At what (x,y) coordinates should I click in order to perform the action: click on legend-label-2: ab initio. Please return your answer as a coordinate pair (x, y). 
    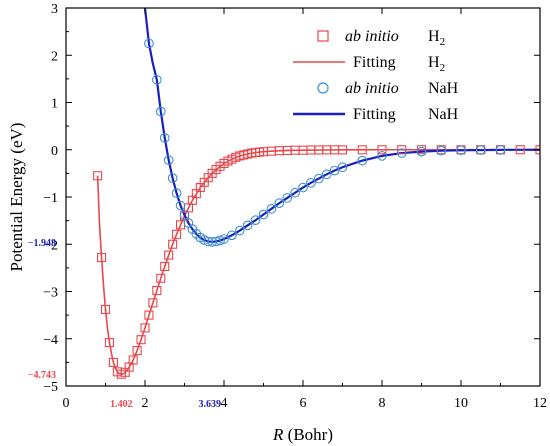
    Looking at the image, I should click on (372, 88).